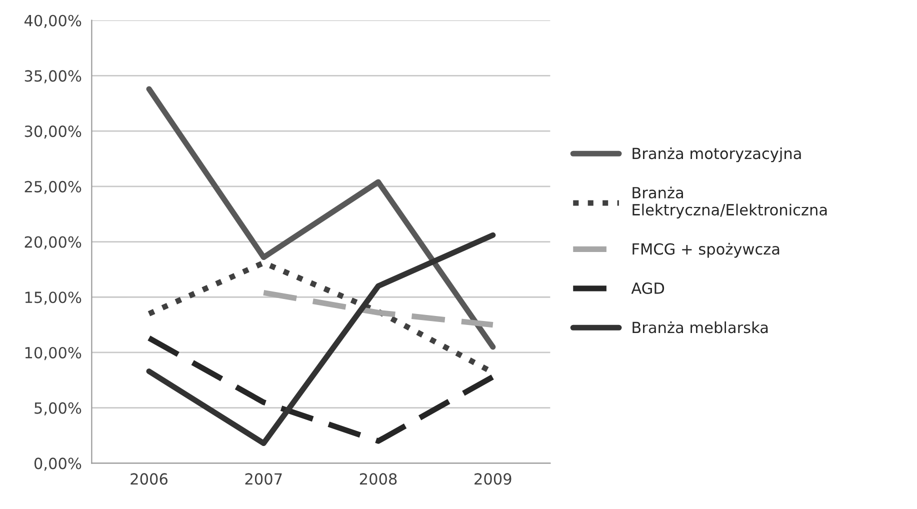  I want to click on y-tick-label: 20,00%, so click(53, 243).